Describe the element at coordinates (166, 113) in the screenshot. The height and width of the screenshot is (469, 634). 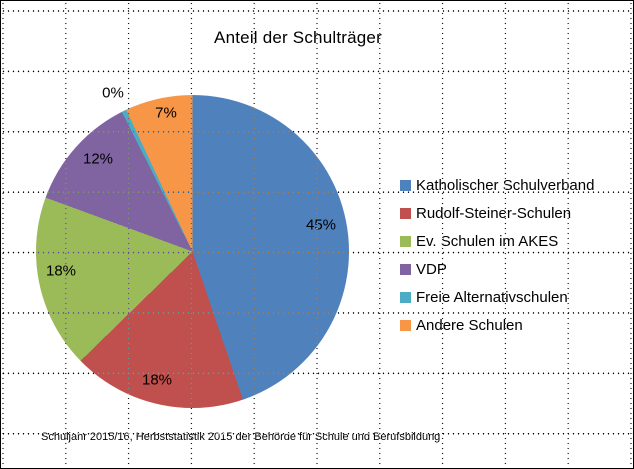
I see `slice-label-andere-schulen: 7%` at that location.